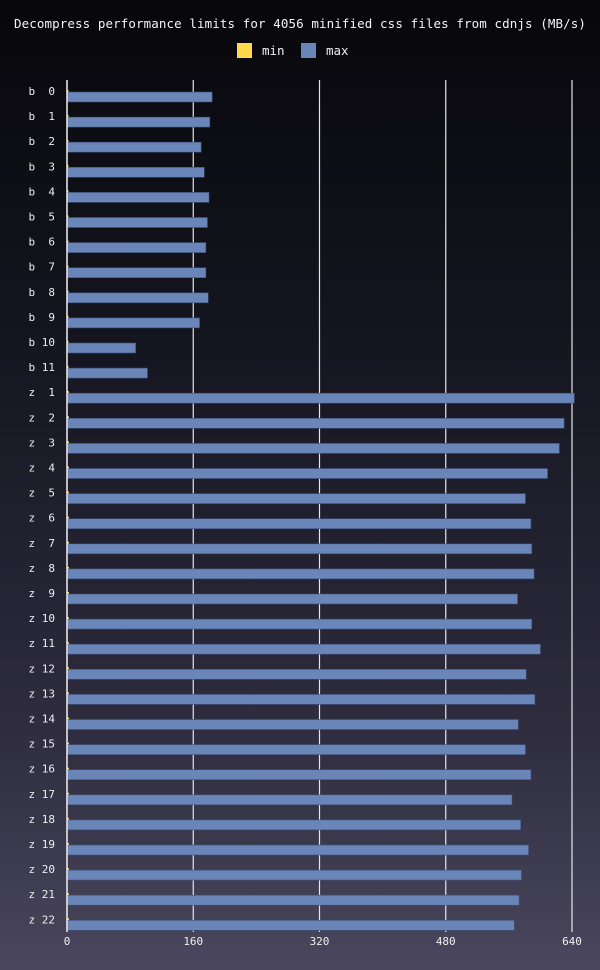  What do you see at coordinates (42, 568) in the screenshot?
I see `y-tick-label: z 8` at bounding box center [42, 568].